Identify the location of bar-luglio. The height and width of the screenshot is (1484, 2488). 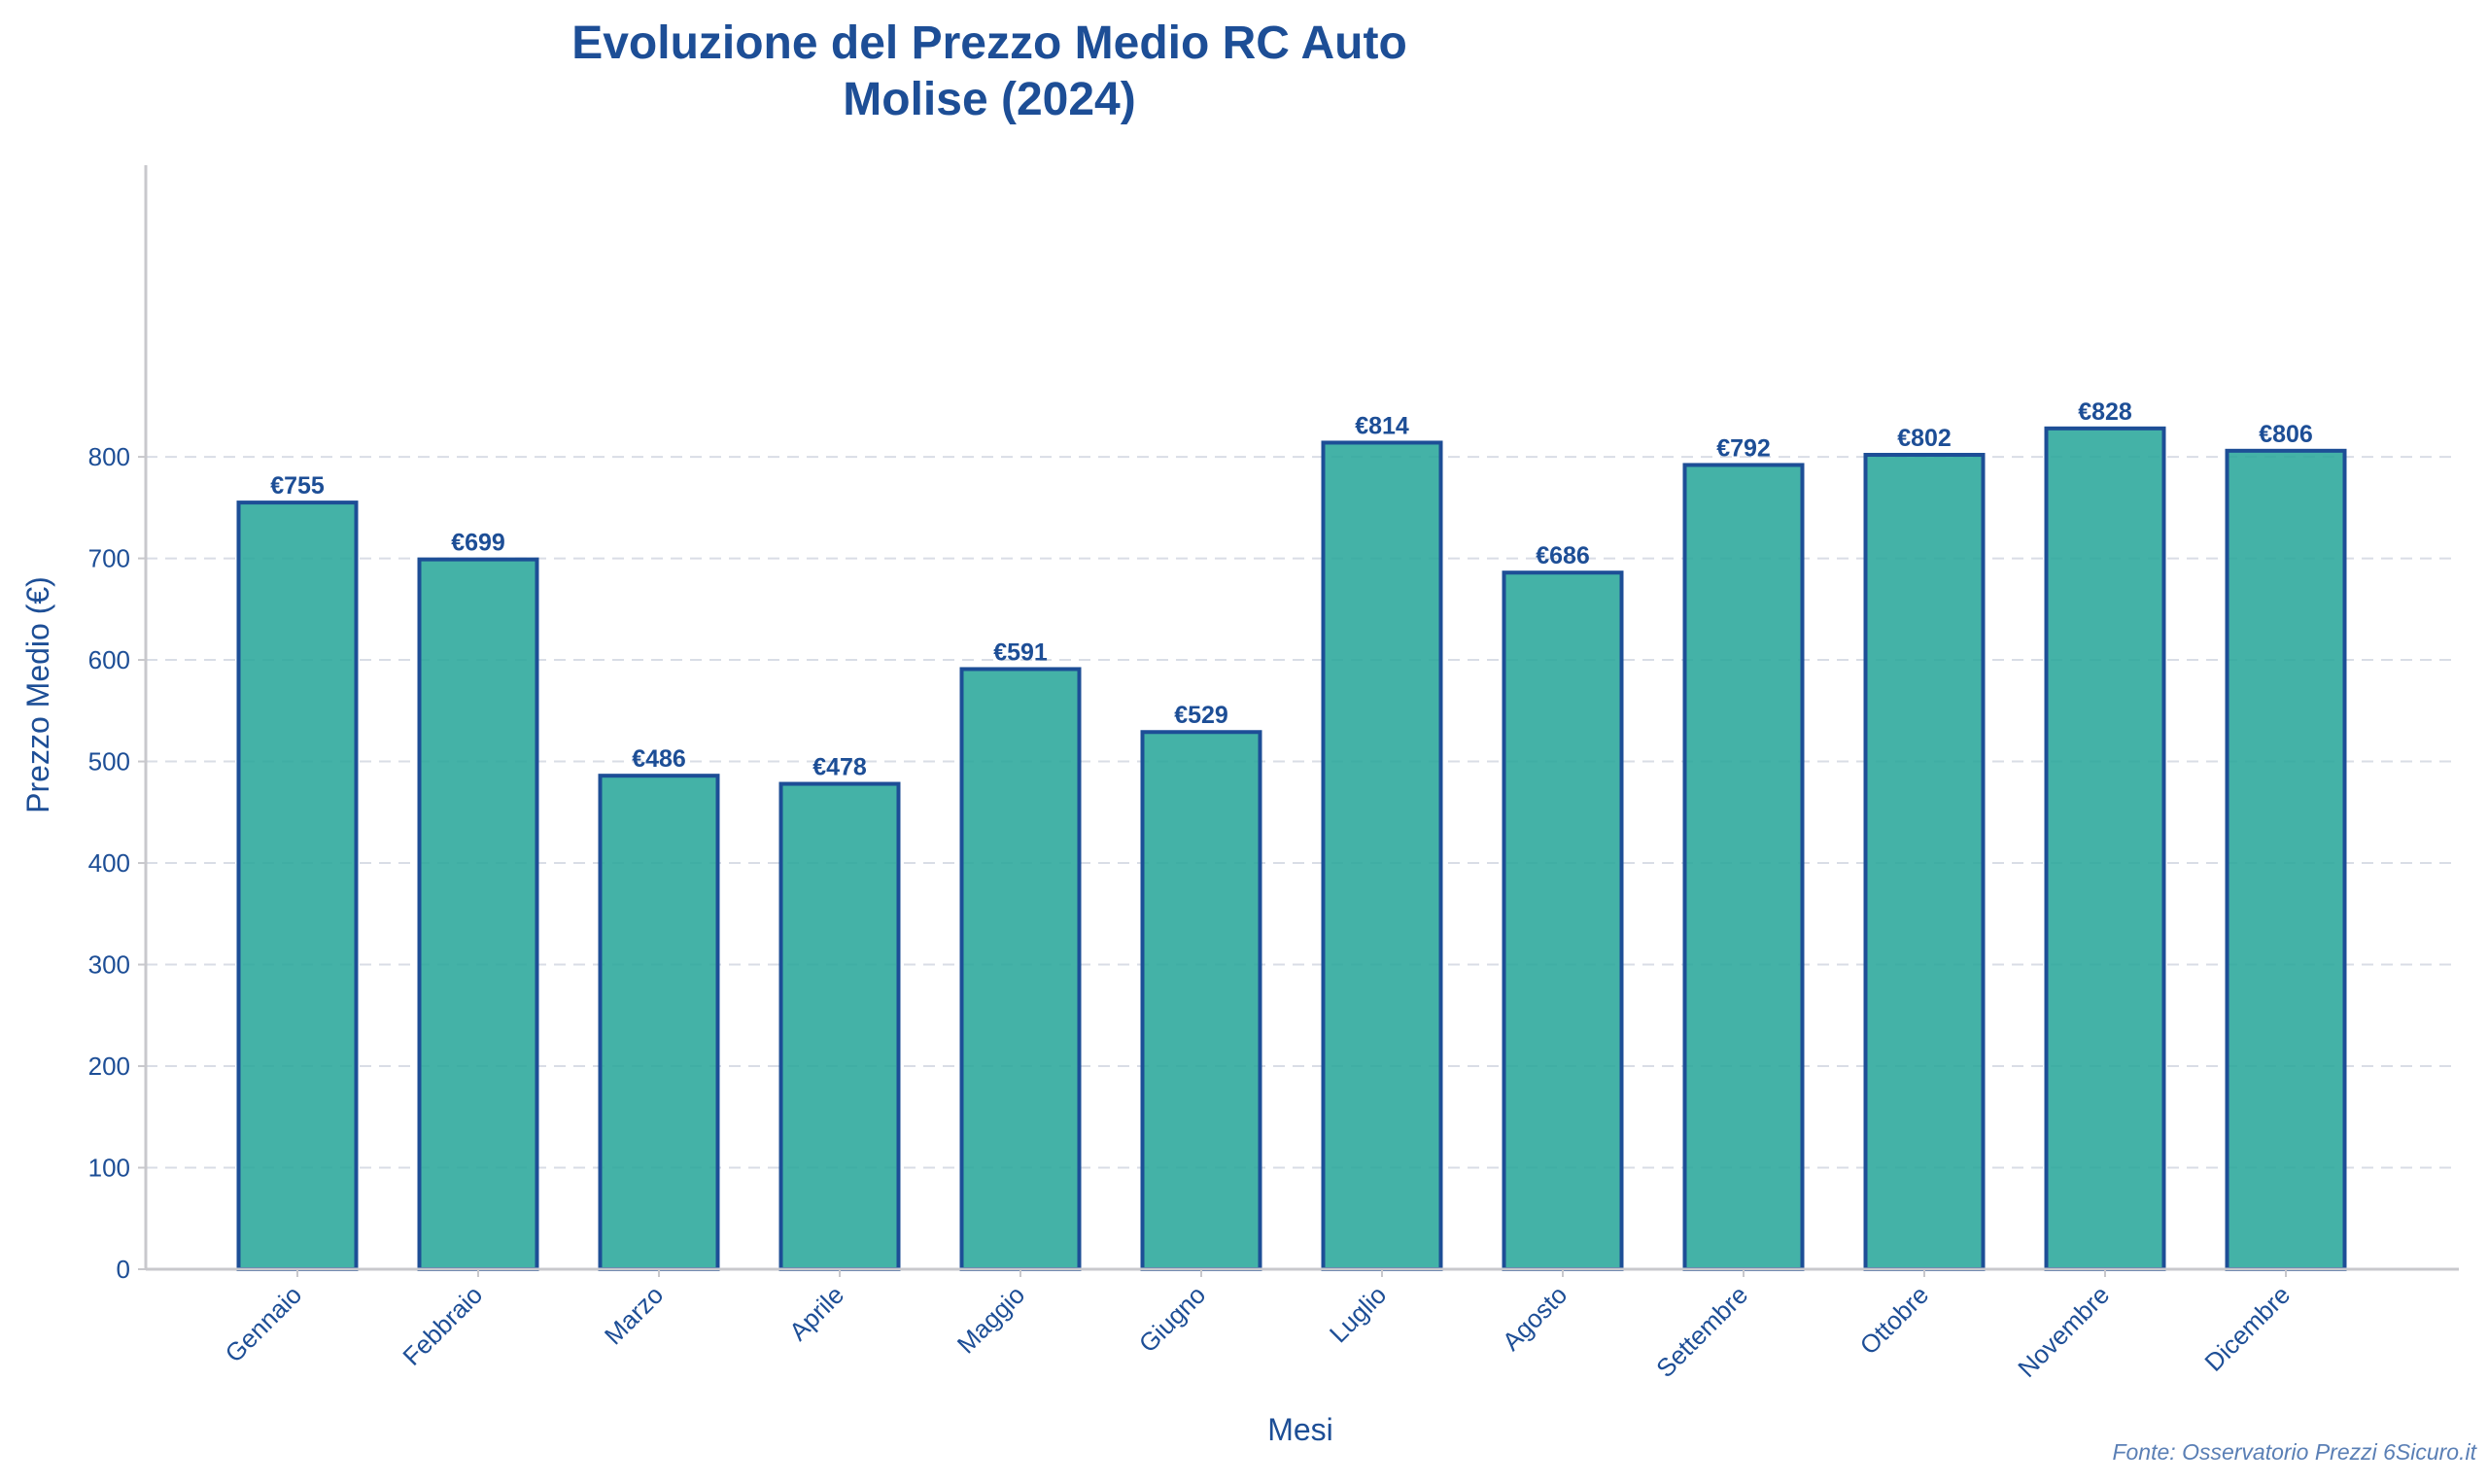
(1382, 855).